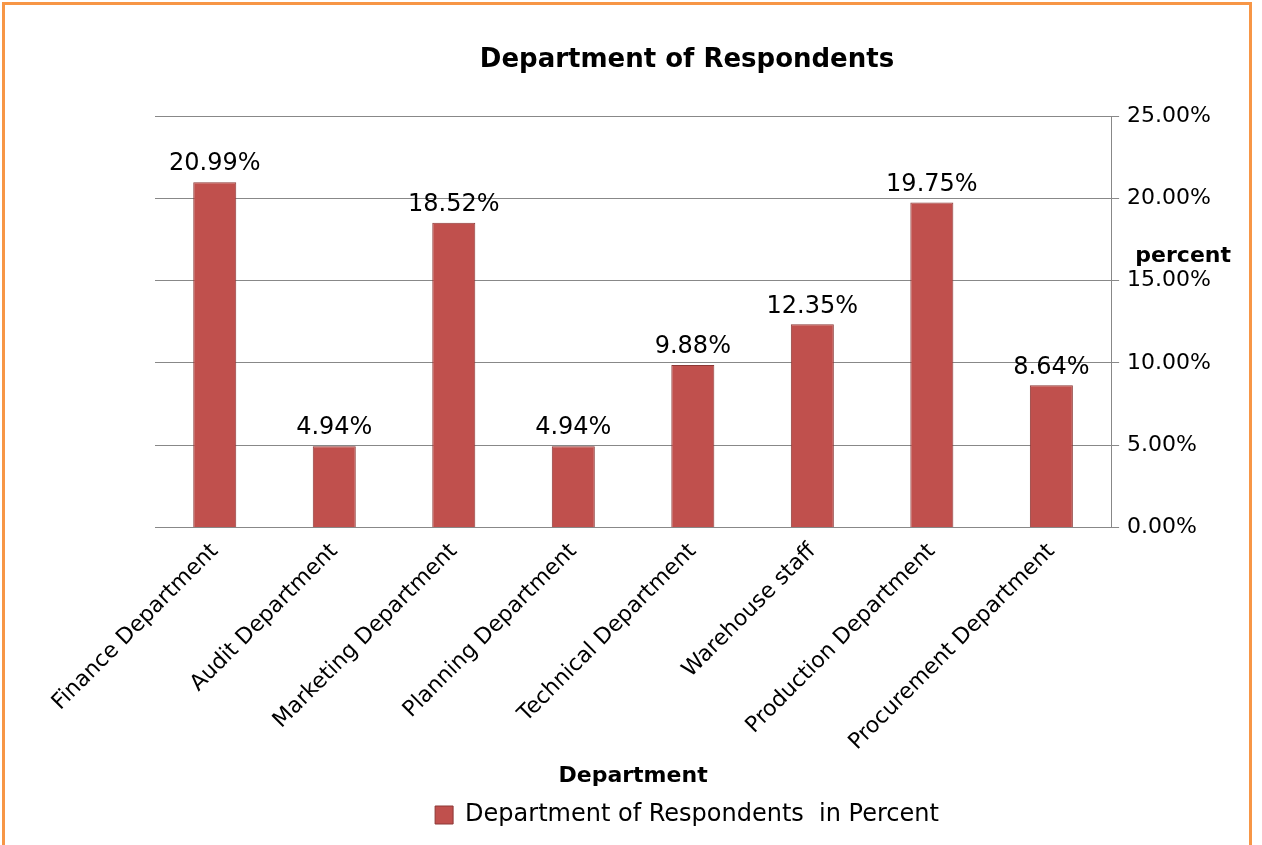 The width and height of the screenshot is (1262, 845). Describe the element at coordinates (692, 345) in the screenshot. I see `data-label: 9.88%` at that location.